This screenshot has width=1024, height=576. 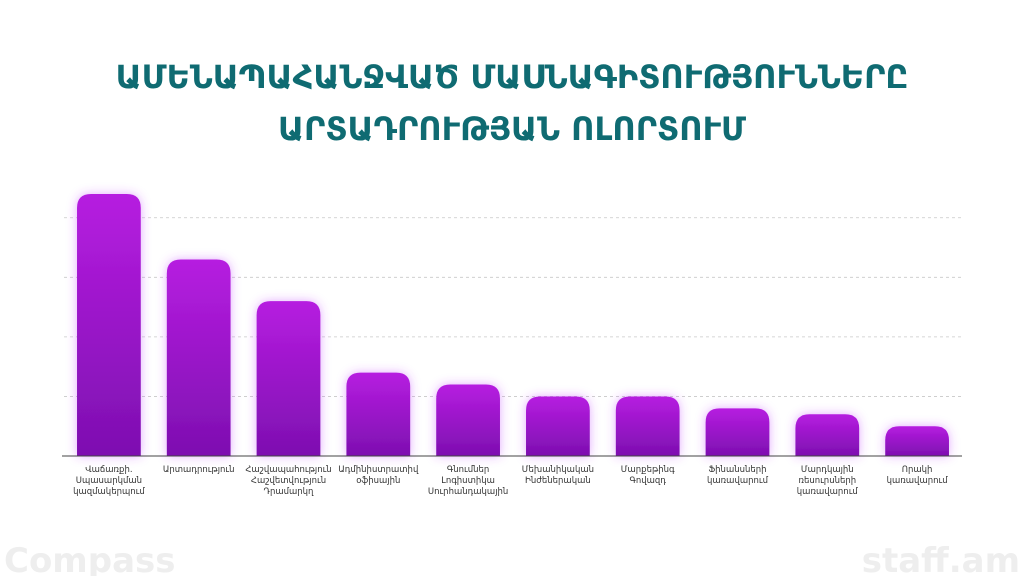 I want to click on x-tick-label: Վաճառքի., so click(x=108, y=470).